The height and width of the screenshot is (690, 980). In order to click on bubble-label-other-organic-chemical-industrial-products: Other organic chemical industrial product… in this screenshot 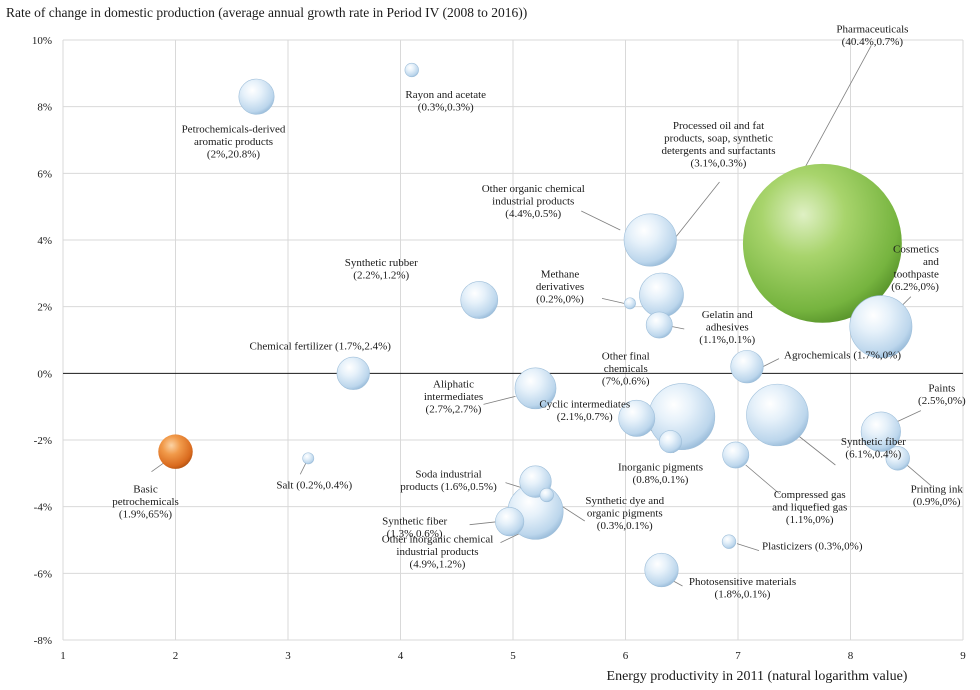, I will do `click(533, 201)`.